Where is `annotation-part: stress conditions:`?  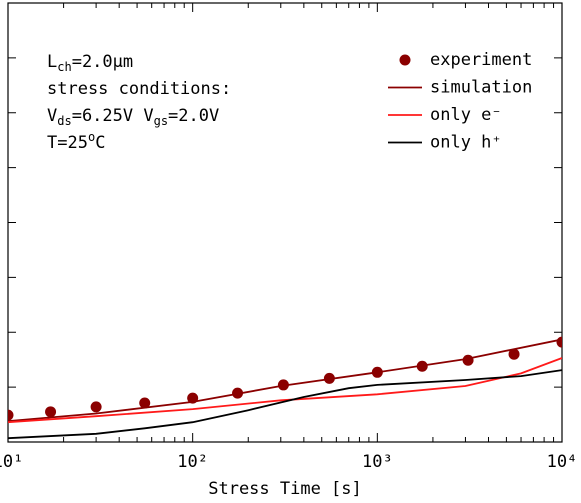 annotation-part: stress conditions: is located at coordinates (139, 89).